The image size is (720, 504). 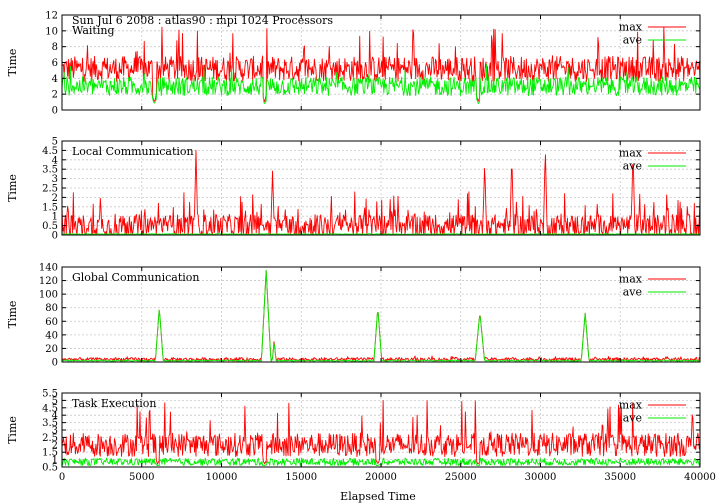 What do you see at coordinates (114, 403) in the screenshot?
I see `panel-title: Task Execution` at bounding box center [114, 403].